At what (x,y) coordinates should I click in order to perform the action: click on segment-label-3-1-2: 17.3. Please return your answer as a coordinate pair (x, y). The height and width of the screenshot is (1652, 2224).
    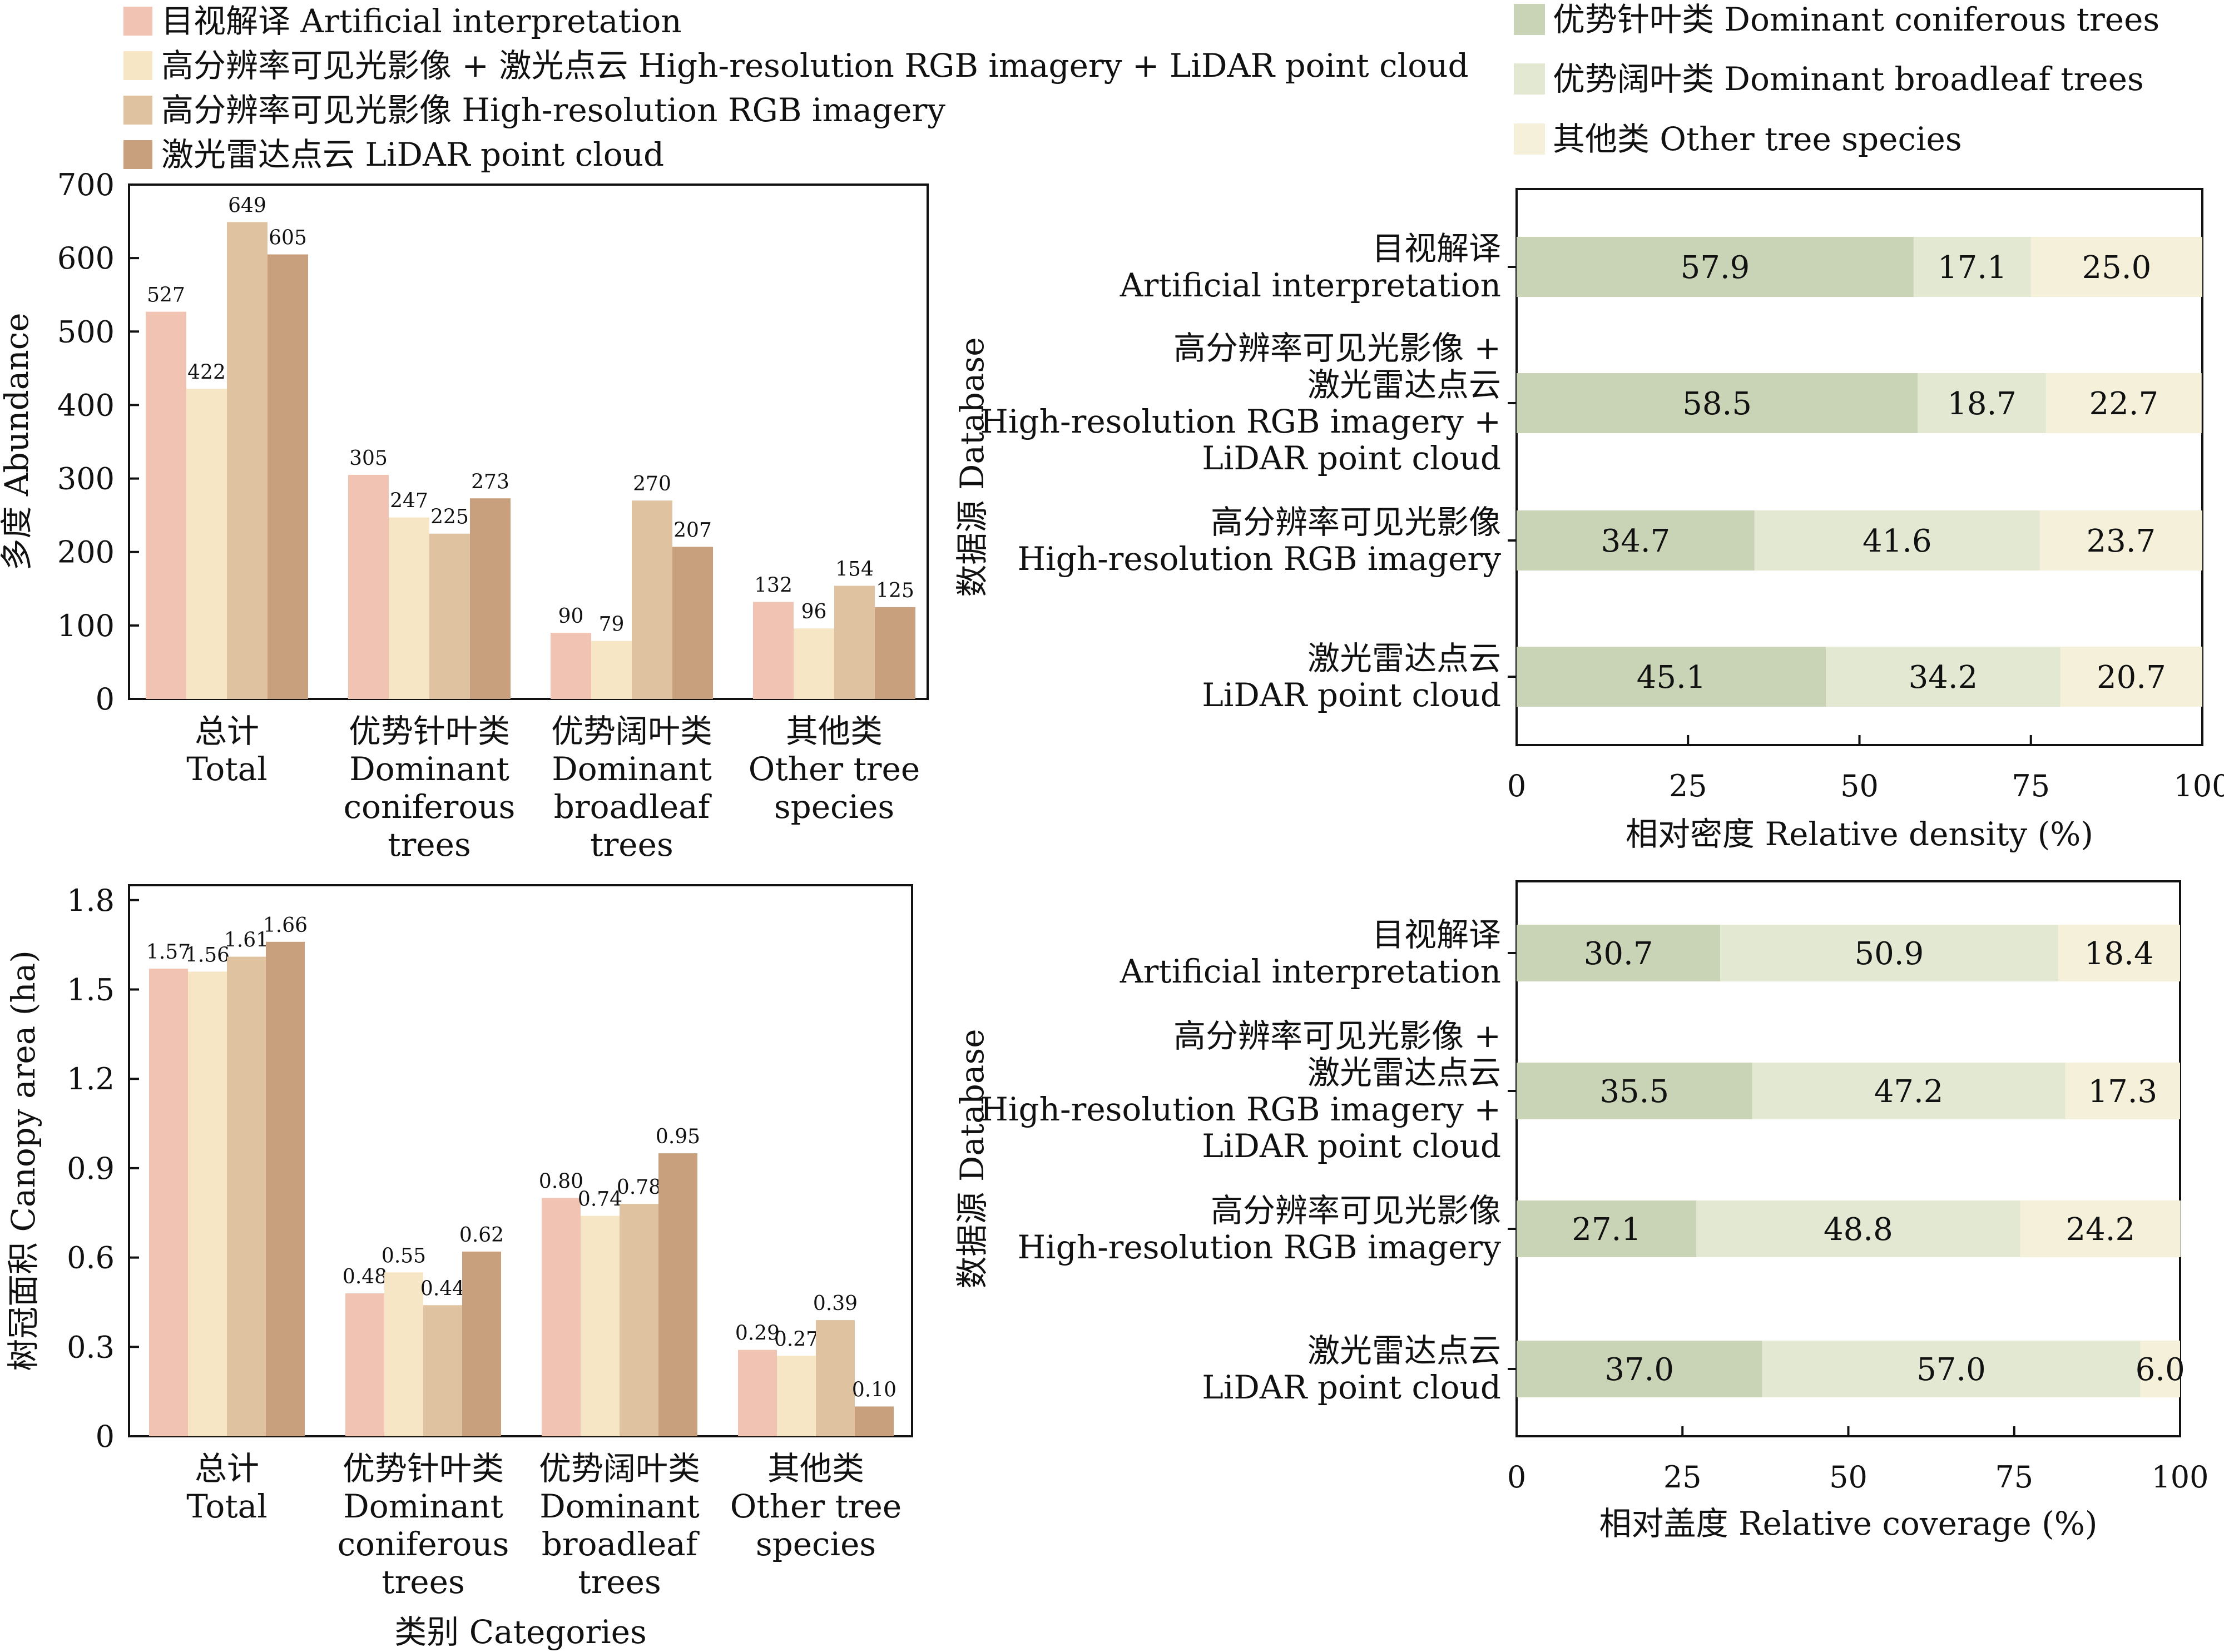
    Looking at the image, I should click on (2122, 1092).